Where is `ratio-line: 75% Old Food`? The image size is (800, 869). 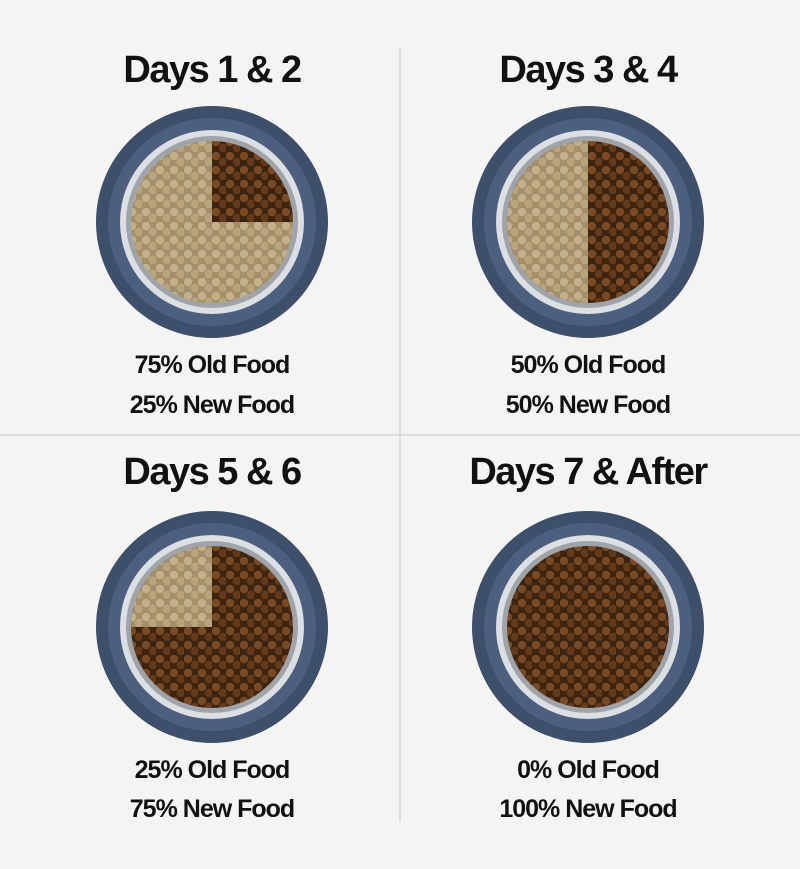 ratio-line: 75% Old Food is located at coordinates (212, 365).